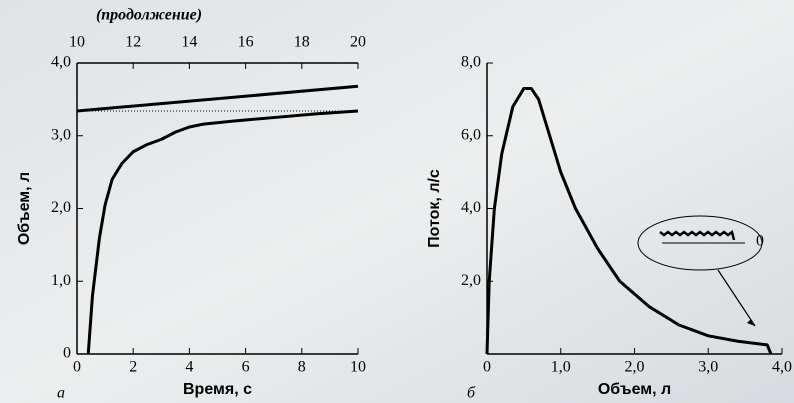 The height and width of the screenshot is (403, 794). Describe the element at coordinates (635, 367) in the screenshot. I see `x-tick-label: 2,0` at that location.